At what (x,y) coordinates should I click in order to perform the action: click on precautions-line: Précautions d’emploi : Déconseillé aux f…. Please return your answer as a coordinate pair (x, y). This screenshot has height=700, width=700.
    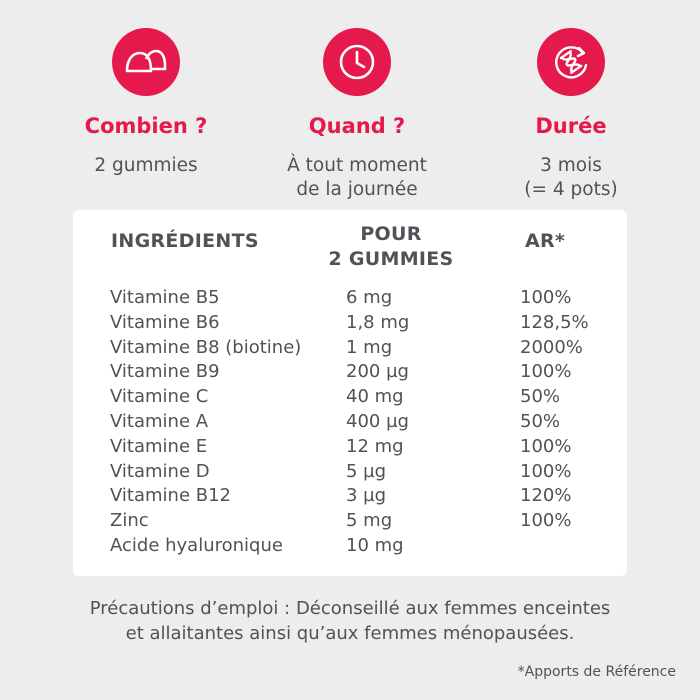
    Looking at the image, I should click on (350, 608).